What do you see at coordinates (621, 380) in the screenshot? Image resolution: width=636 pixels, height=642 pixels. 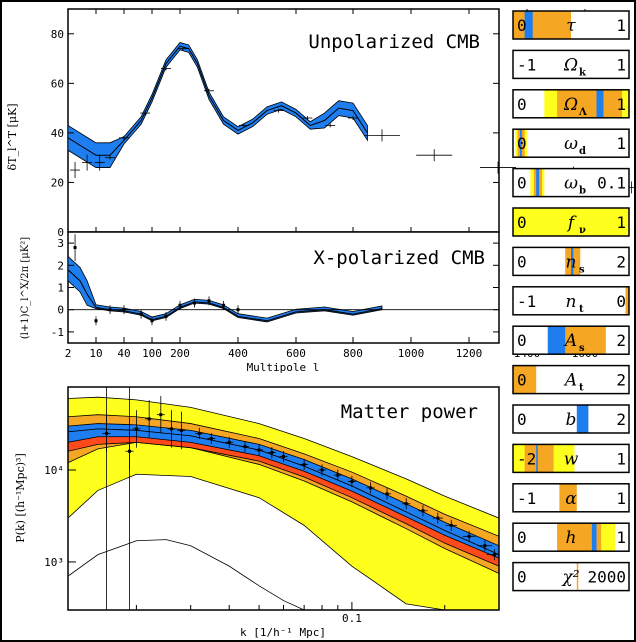 I see `param-high-label: 2` at bounding box center [621, 380].